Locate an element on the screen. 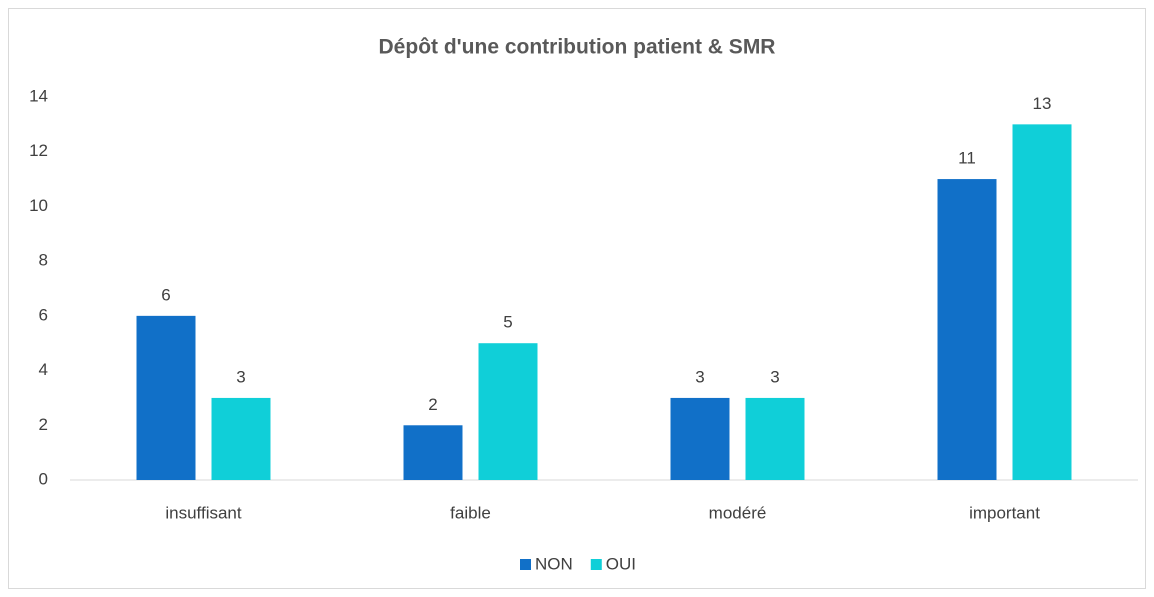 This screenshot has height=597, width=1154. chart-title: Dépôt d'une contribution patient & SMR is located at coordinates (577, 47).